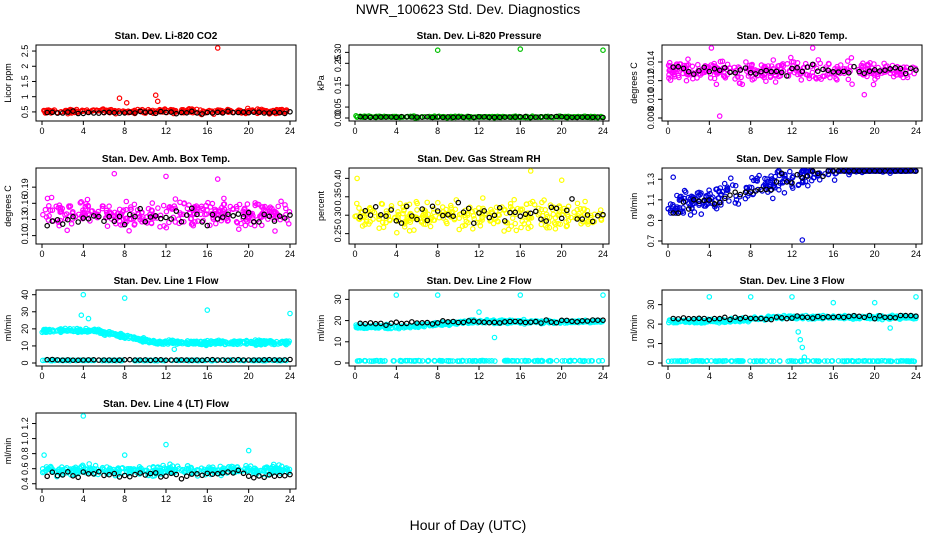  What do you see at coordinates (207, 376) in the screenshot?
I see `x-tick-label: 16` at bounding box center [207, 376].